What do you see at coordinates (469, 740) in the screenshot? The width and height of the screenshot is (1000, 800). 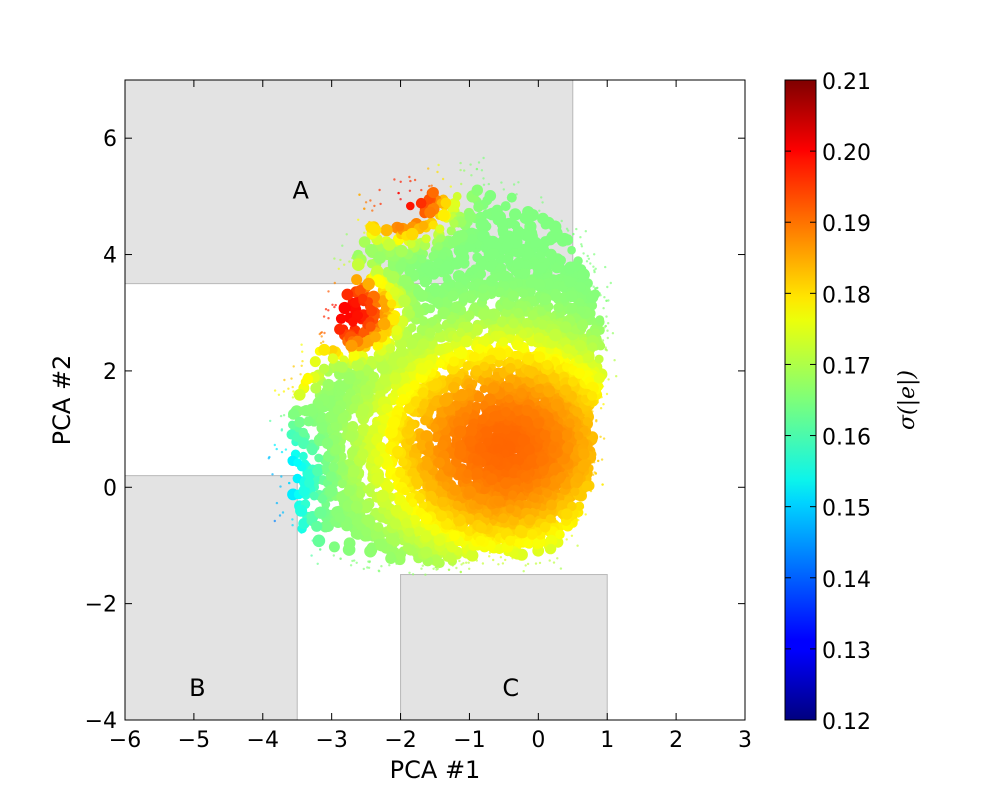 I see `x-tick-label: −1` at bounding box center [469, 740].